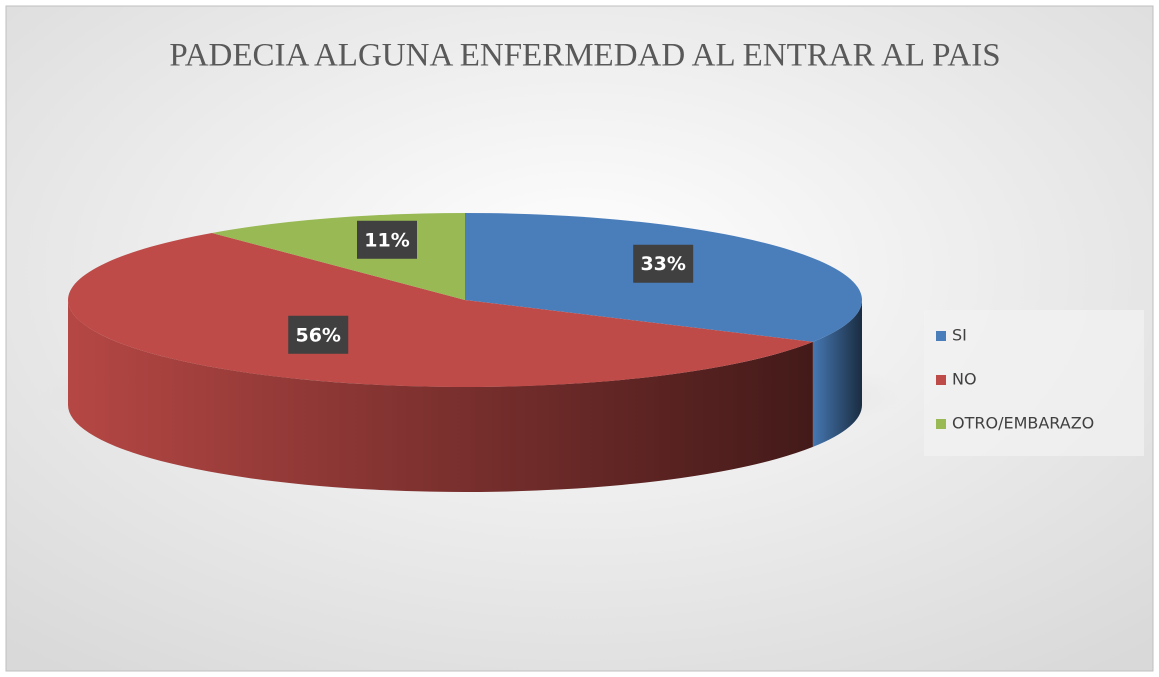 Image resolution: width=1159 pixels, height=677 pixels. Describe the element at coordinates (1034, 383) in the screenshot. I see `legend-box` at that location.